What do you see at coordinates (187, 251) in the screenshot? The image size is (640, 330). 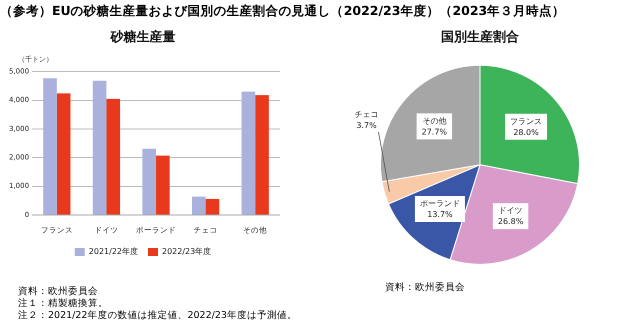 I see `legend-label: 2022/23年度` at bounding box center [187, 251].